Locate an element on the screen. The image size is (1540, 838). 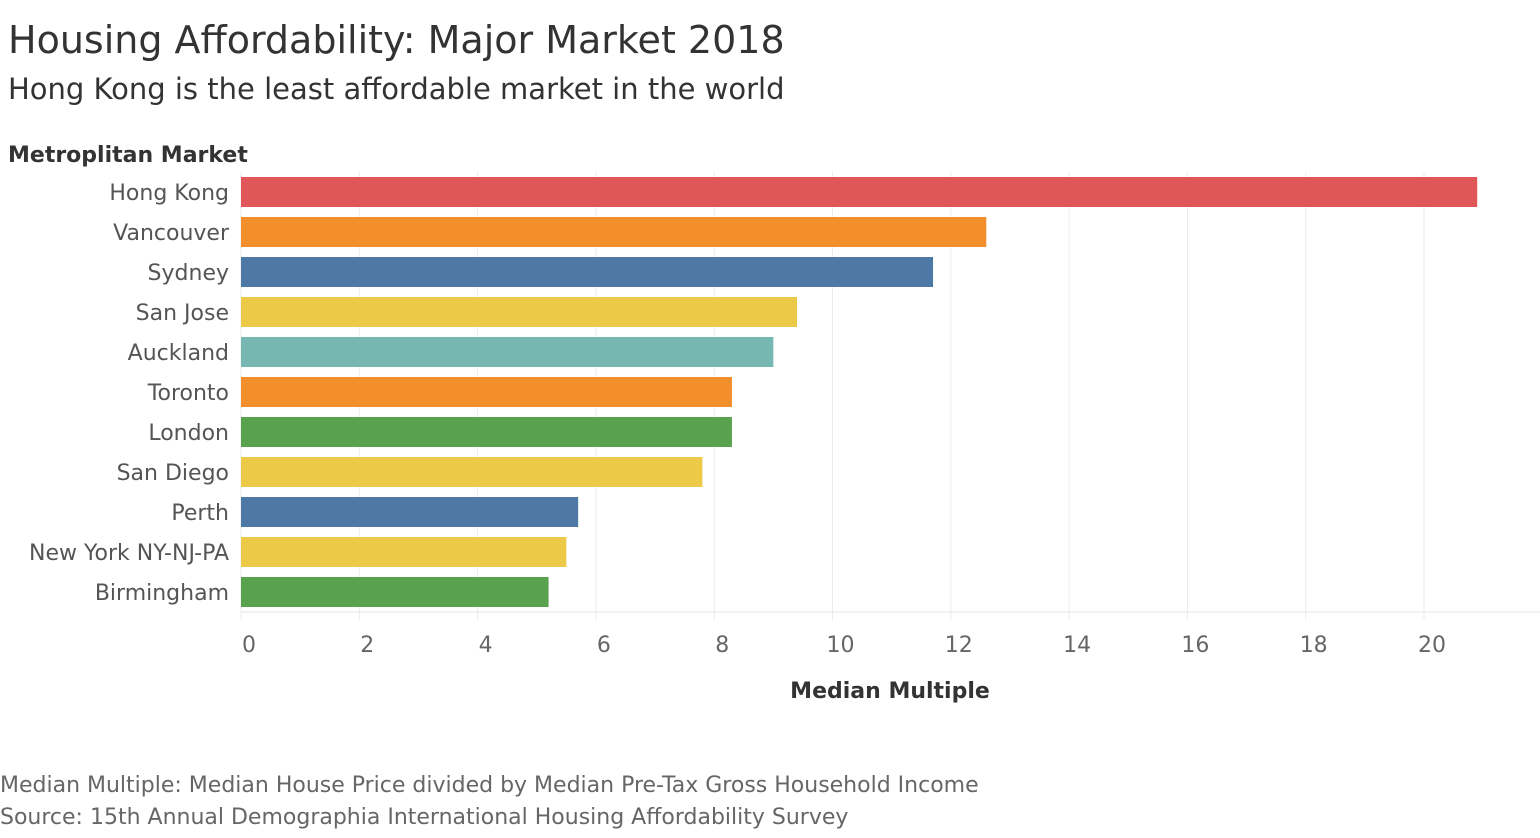
category-label: Auckland is located at coordinates (178, 353).